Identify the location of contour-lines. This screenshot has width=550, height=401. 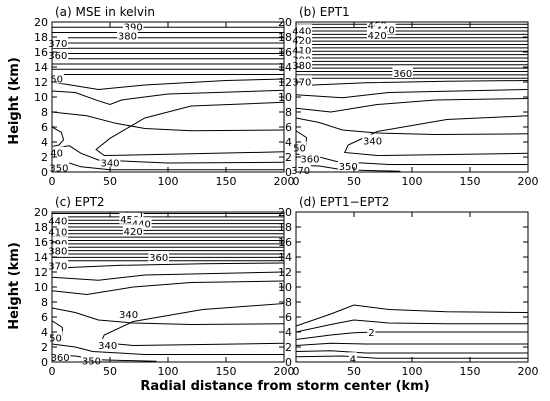
(412, 331).